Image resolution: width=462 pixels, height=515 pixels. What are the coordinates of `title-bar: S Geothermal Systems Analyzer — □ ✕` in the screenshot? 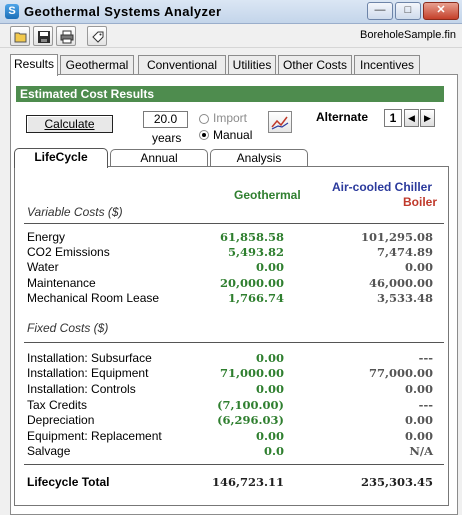 It's located at (231, 12).